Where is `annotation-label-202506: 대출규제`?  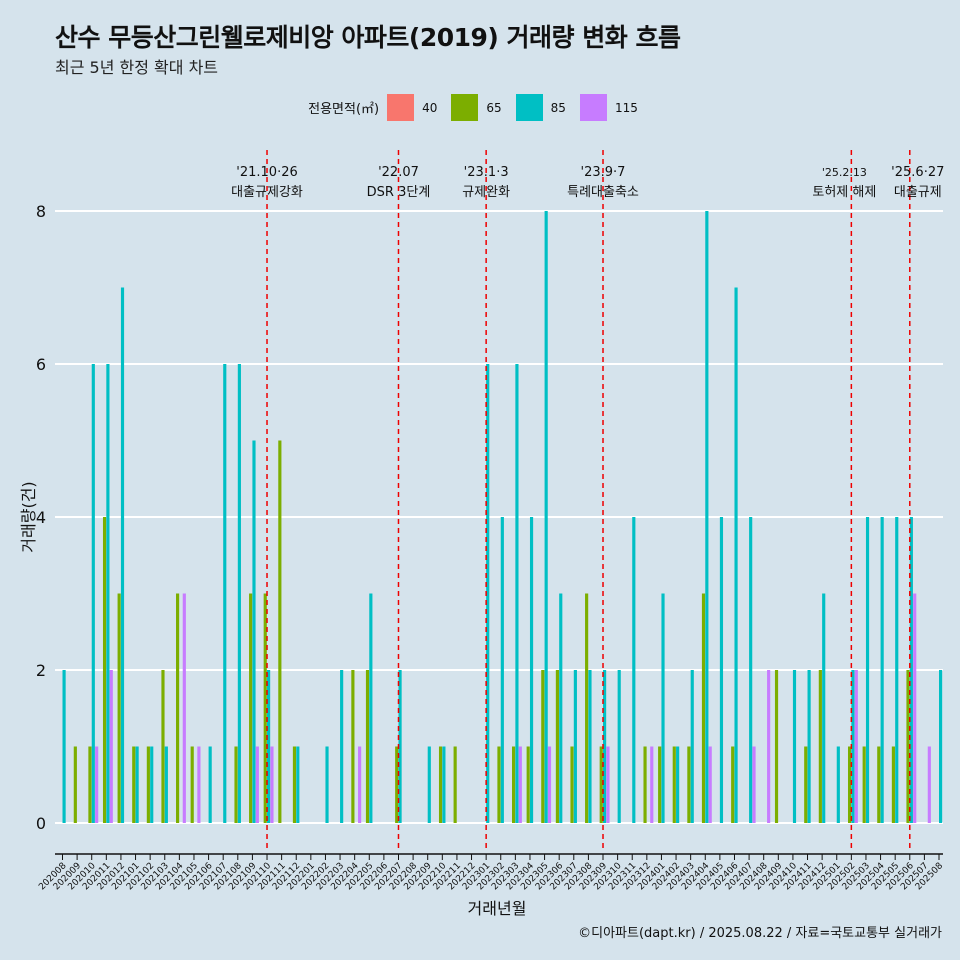
annotation-label-202506: 대출규제 is located at coordinates (918, 192).